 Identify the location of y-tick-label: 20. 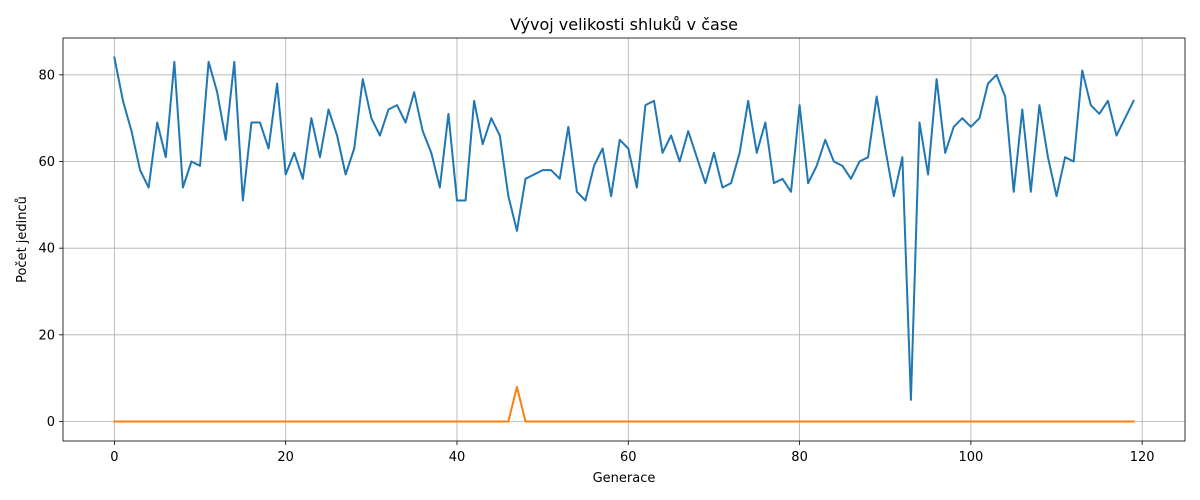
(46, 335).